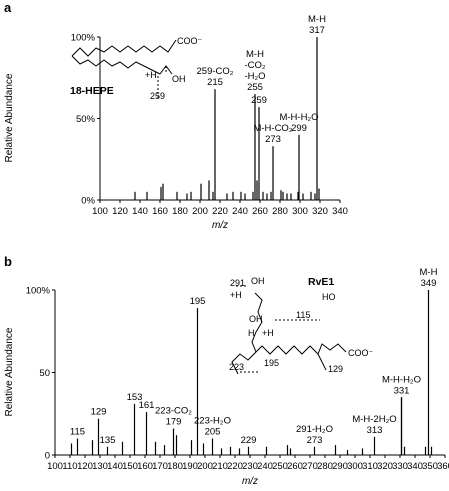 The height and width of the screenshot is (491, 449). Describe the element at coordinates (429, 283) in the screenshot. I see `panel-b-peak-label: 349` at that location.